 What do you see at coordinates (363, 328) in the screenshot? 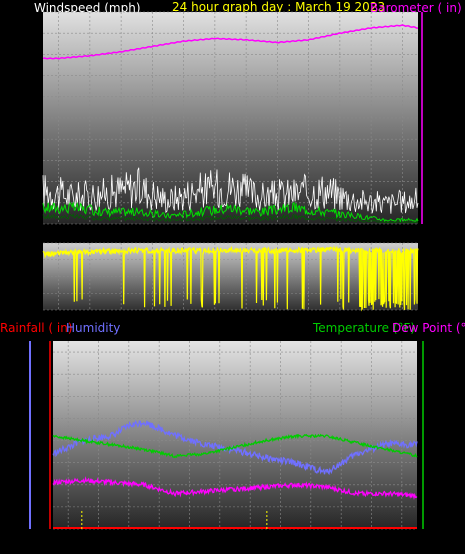
I see `temperature-label: Temperature (°F)` at bounding box center [363, 328].